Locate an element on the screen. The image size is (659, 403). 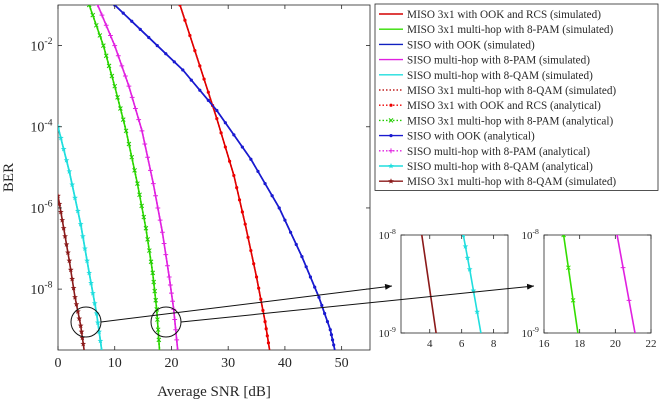
x-tick-label: 4 is located at coordinates (430, 344).